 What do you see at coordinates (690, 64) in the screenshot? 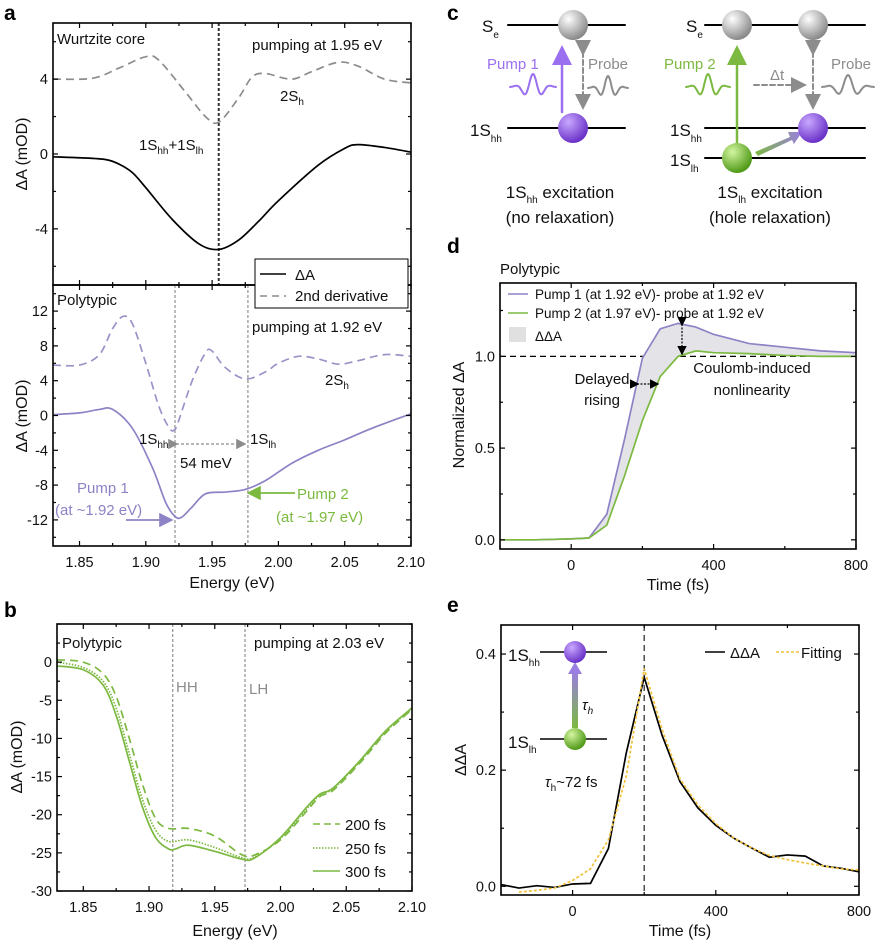
I see `c-pump2: Pump 2` at bounding box center [690, 64].